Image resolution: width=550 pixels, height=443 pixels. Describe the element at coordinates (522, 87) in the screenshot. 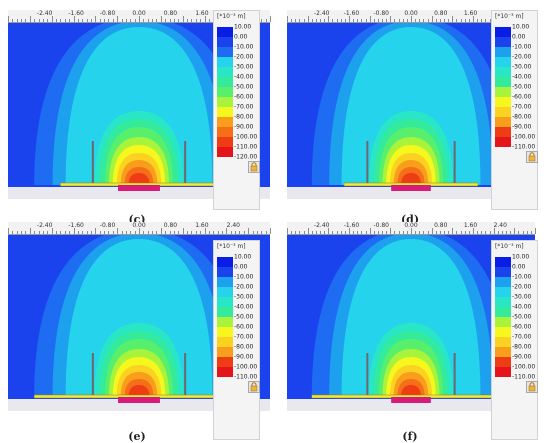

I see `legend-value: -50.00` at that location.